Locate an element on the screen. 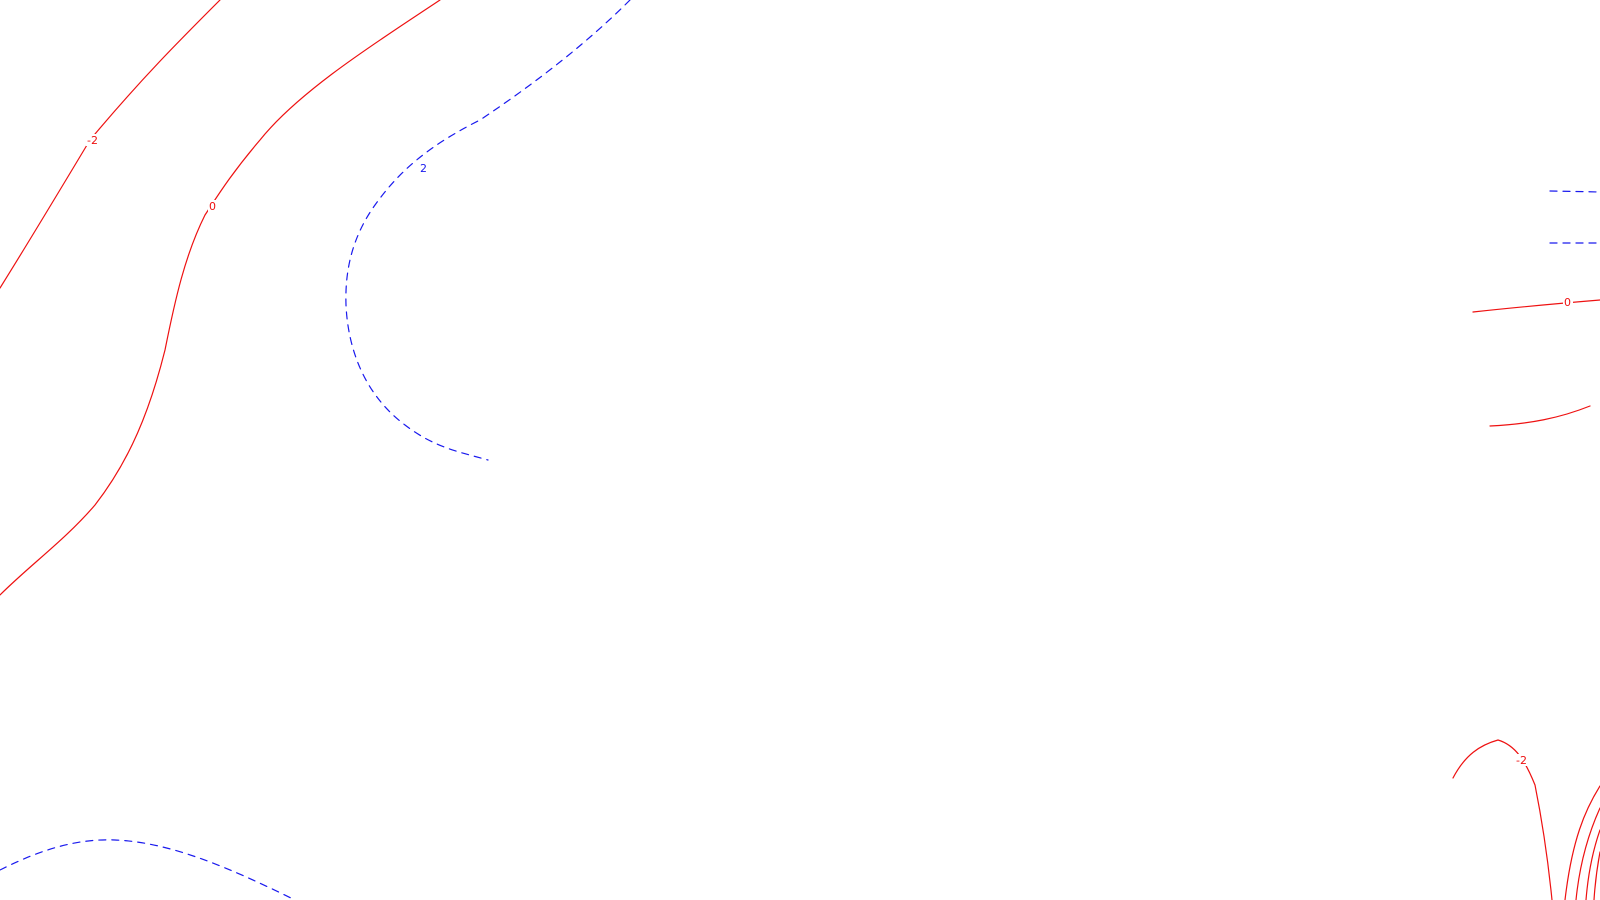  contour-line-two-right-upper is located at coordinates (1574, 191).